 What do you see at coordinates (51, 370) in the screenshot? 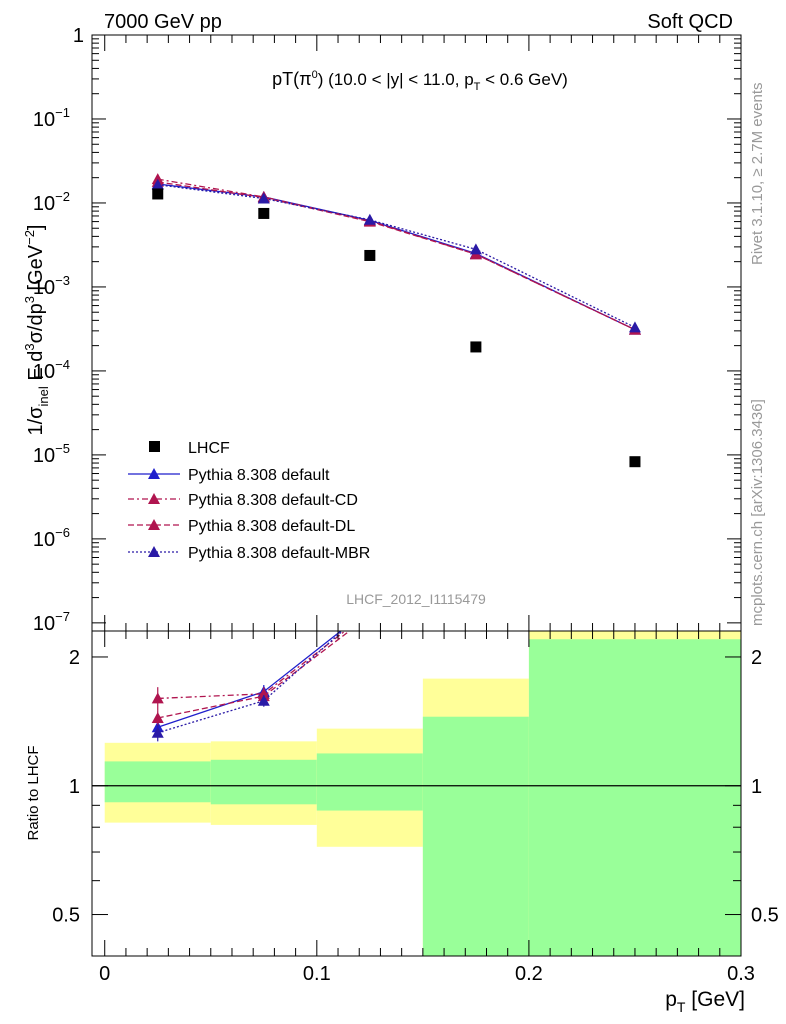
I see `main-y-tick-label: 10⁻⁴` at bounding box center [51, 370].